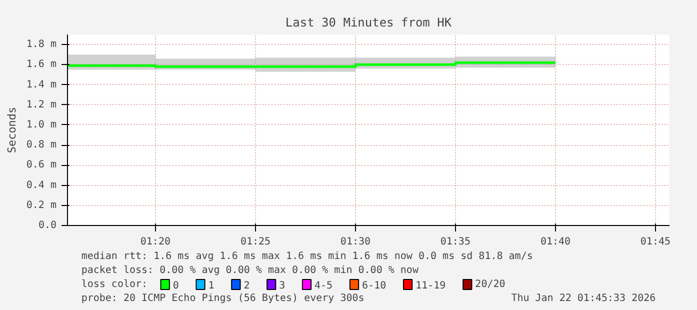  What do you see at coordinates (255, 242) in the screenshot?
I see `x-tick-label: 01:25` at bounding box center [255, 242].